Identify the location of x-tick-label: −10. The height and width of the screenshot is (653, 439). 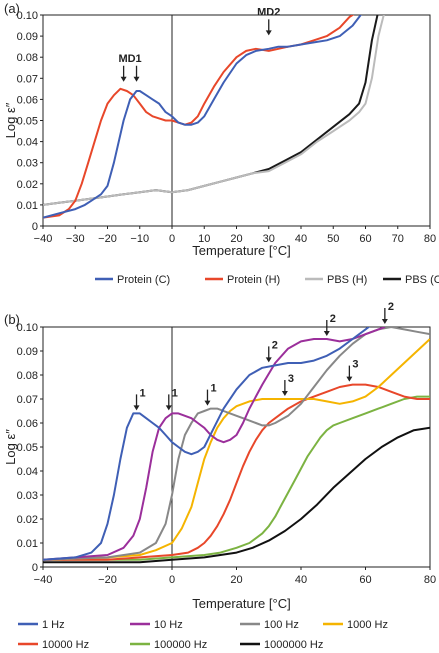
(139, 239).